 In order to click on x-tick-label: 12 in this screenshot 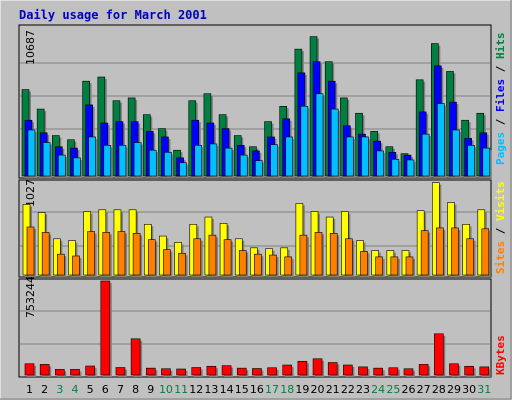, I will do `click(196, 389)`.